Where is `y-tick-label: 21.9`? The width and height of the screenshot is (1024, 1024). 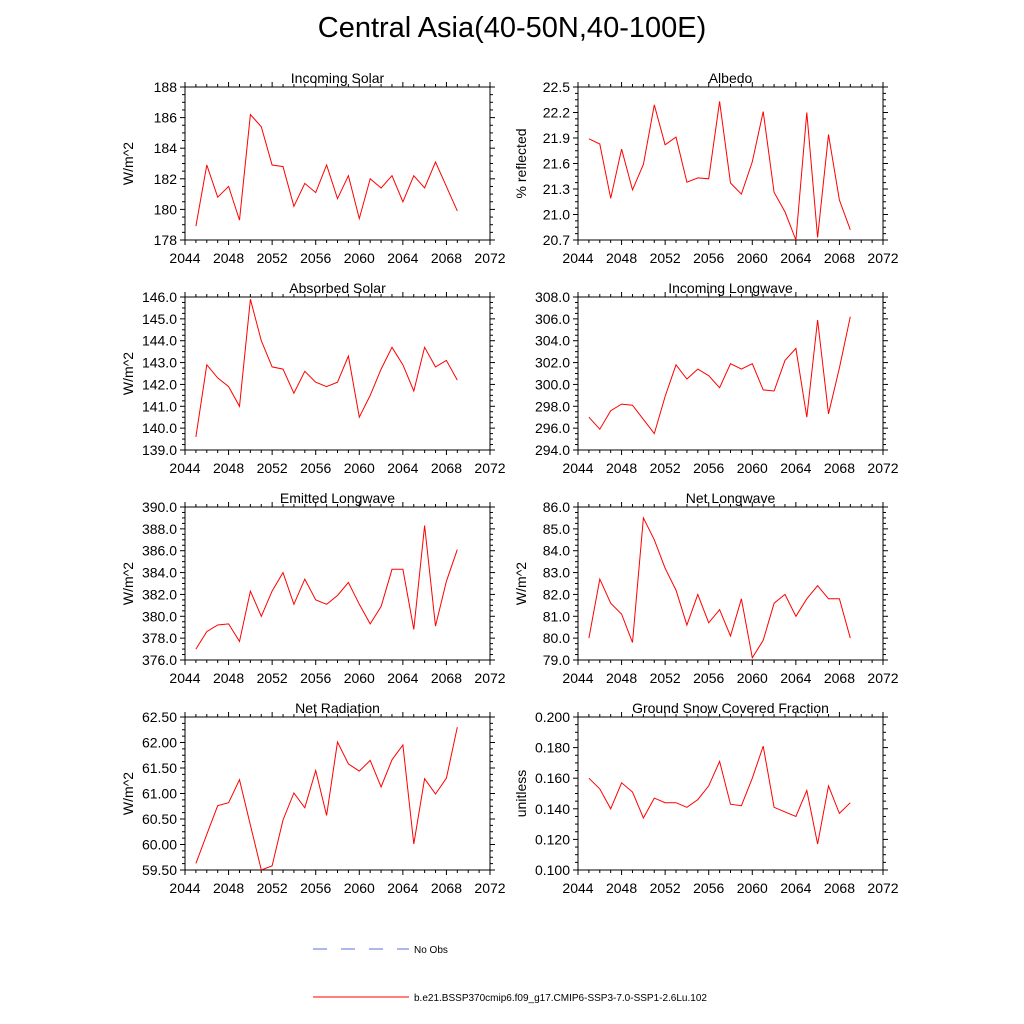
y-tick-label: 21.9 is located at coordinates (556, 138).